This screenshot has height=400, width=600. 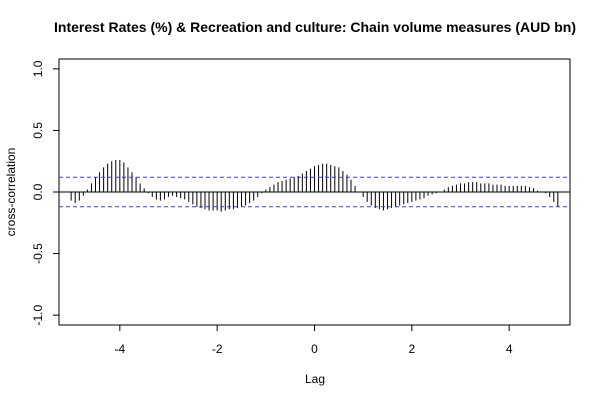 I want to click on y-axis: -1.0 -0.5 0.0 0.5 1.0, so click(x=45, y=192).